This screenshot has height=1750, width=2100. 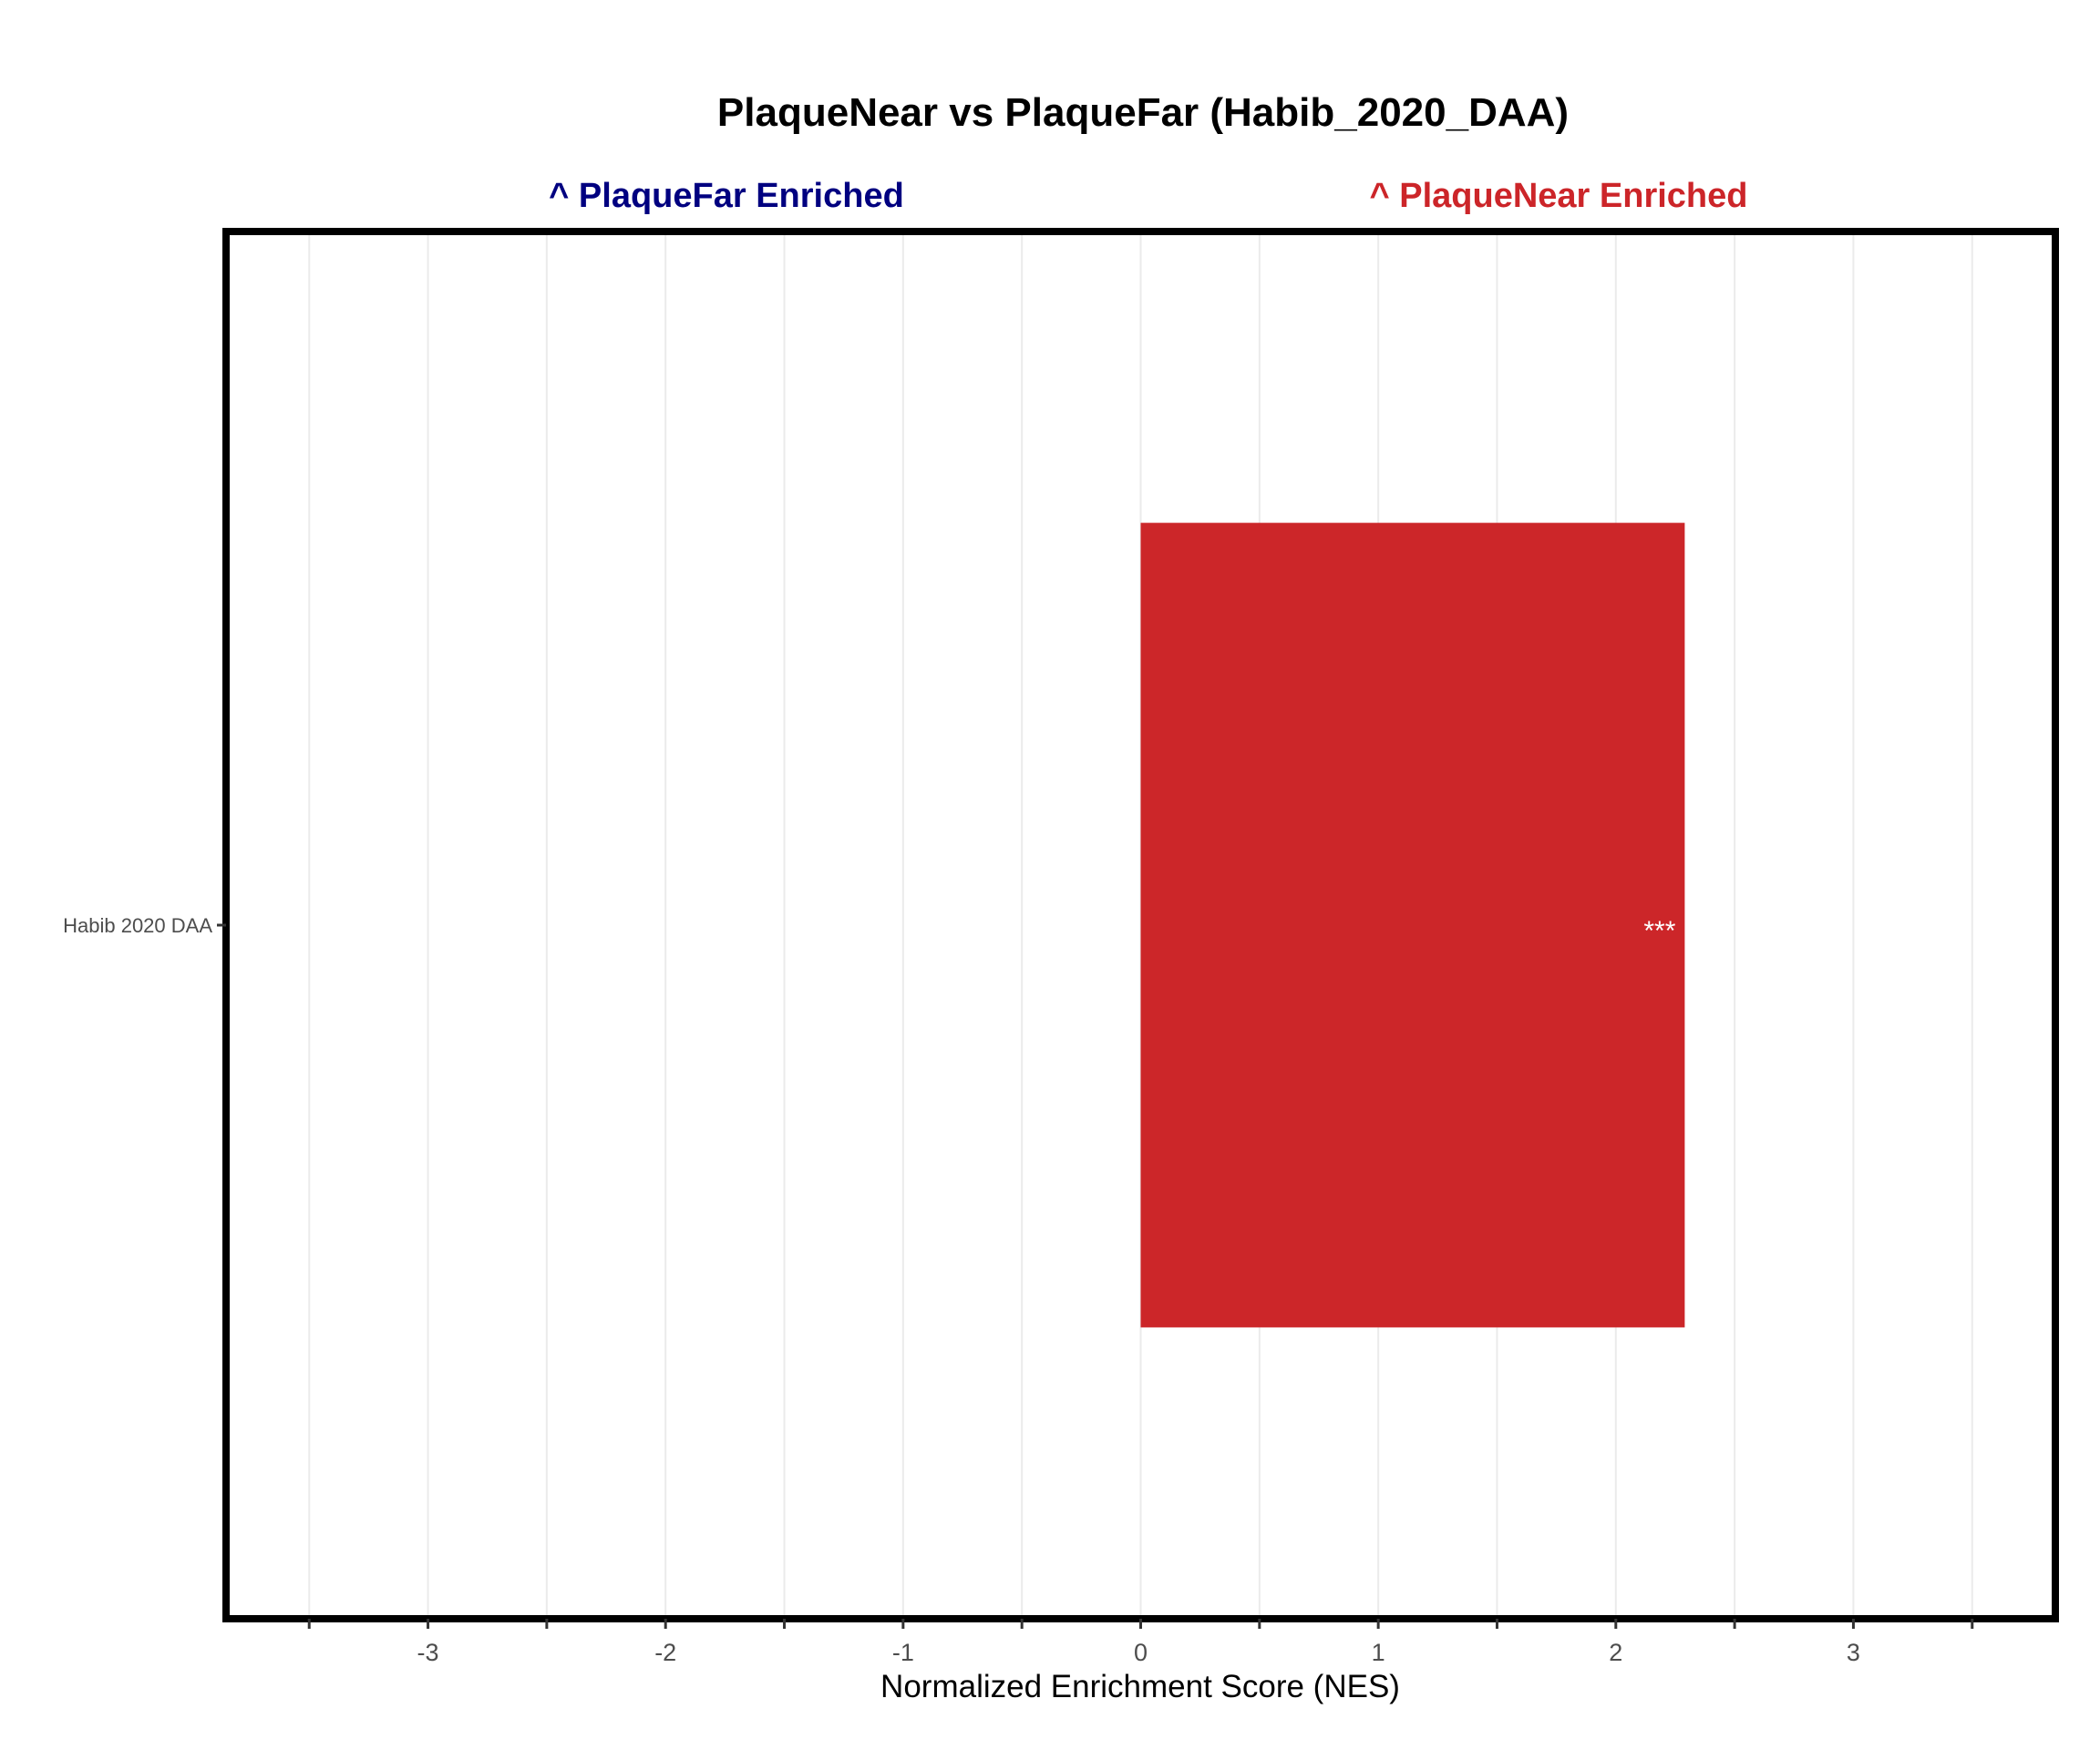 I want to click on y-axis: Habib 2020 DAA, so click(x=145, y=926).